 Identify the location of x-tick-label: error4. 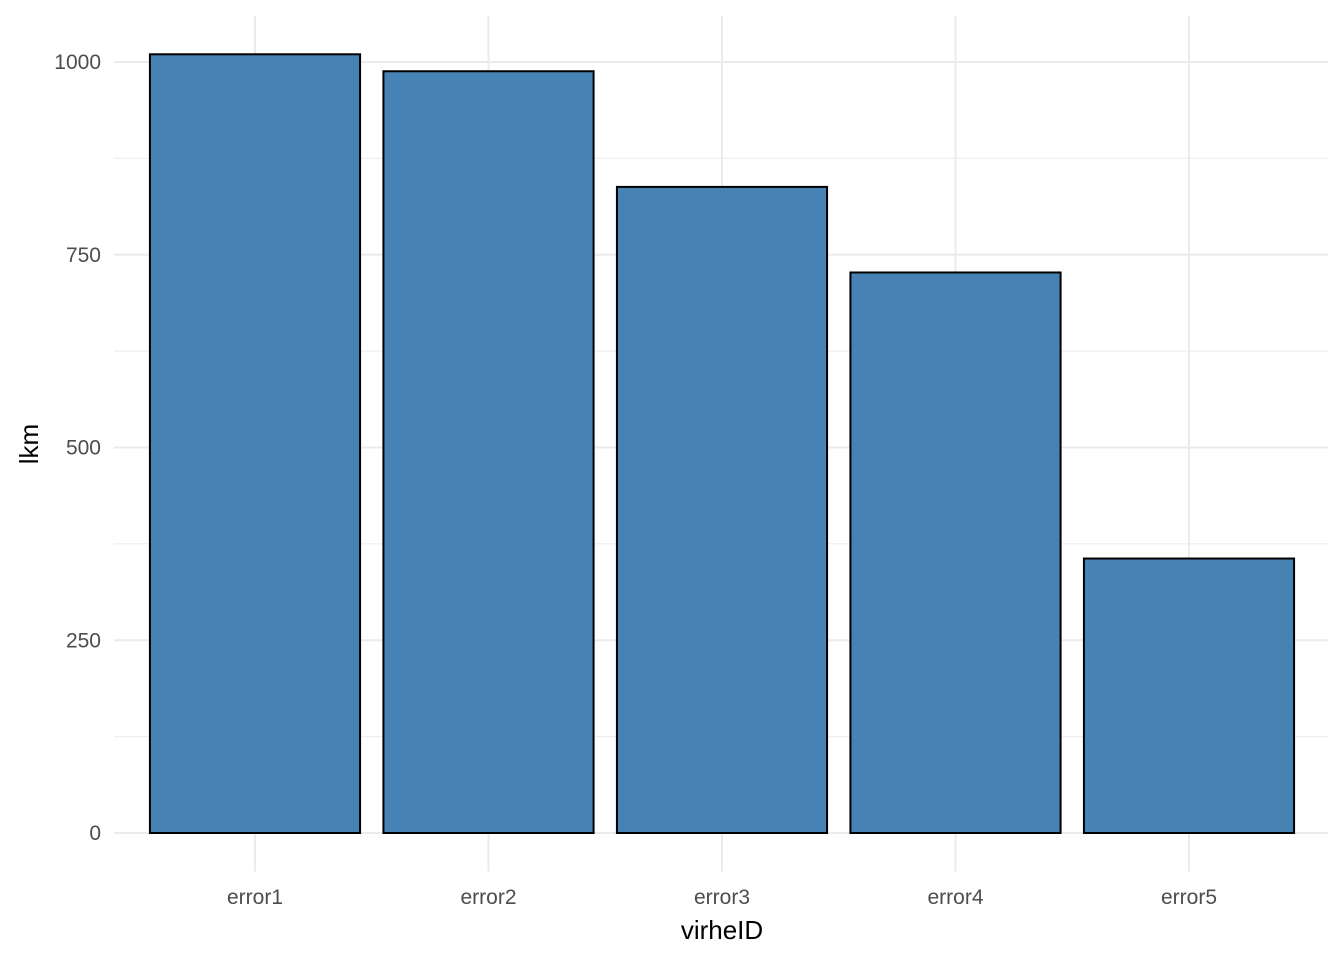
(955, 897).